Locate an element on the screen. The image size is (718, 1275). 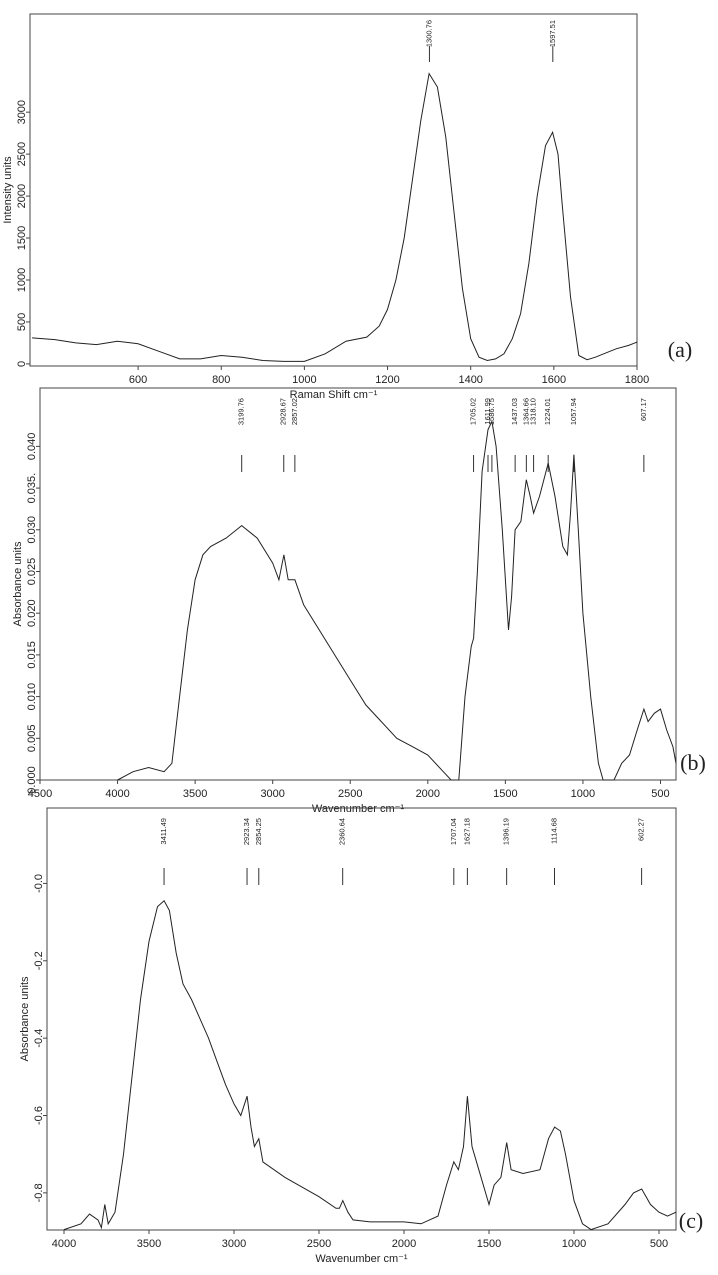
x-tick-label: 1200 is located at coordinates (387, 380).